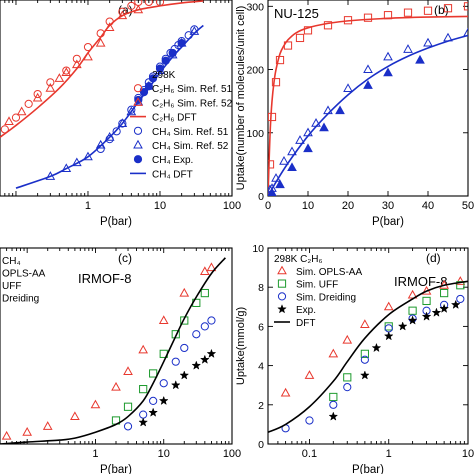 The image size is (474, 474). Describe the element at coordinates (329, 272) in the screenshot. I see `legend-label: Sim. OPLS-AA` at that location.